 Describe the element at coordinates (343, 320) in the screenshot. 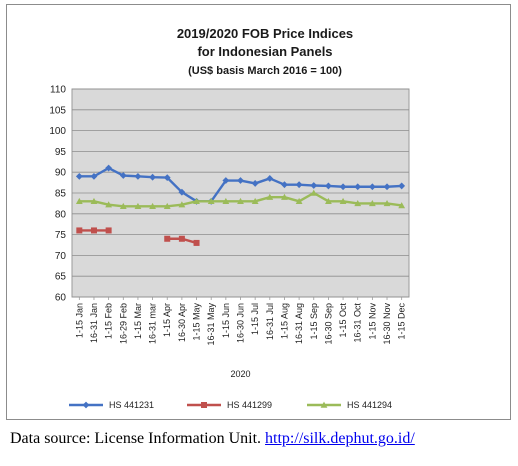

I see `x-tick-label: 1-15 Oct` at that location.